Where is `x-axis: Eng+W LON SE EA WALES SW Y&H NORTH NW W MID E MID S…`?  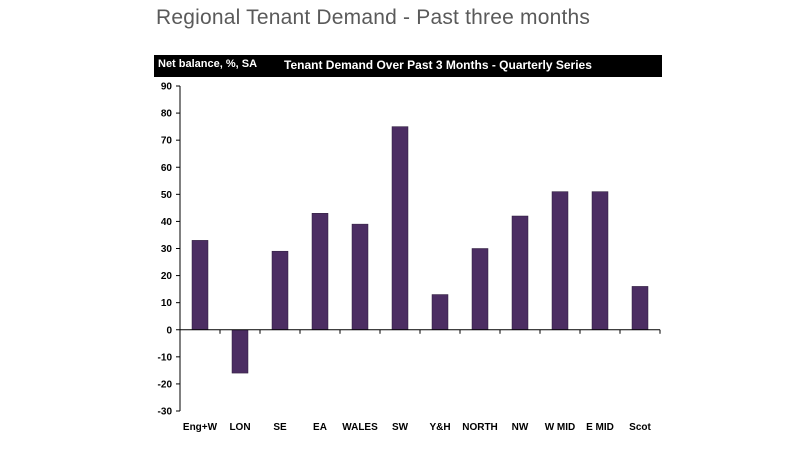 x-axis: Eng+W LON SE EA WALES SW Y&H NORTH NW W MID E MID S… is located at coordinates (420, 381).